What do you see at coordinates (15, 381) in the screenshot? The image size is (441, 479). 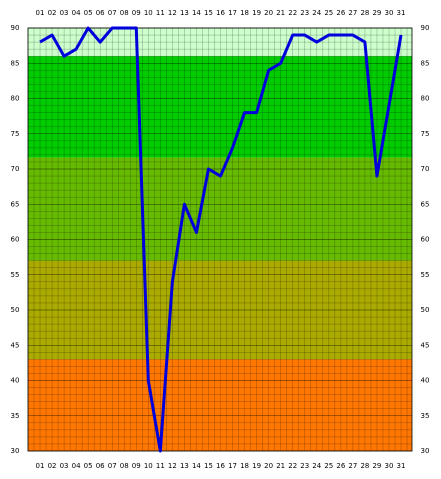 I see `y-tick-label: 40` at bounding box center [15, 381].